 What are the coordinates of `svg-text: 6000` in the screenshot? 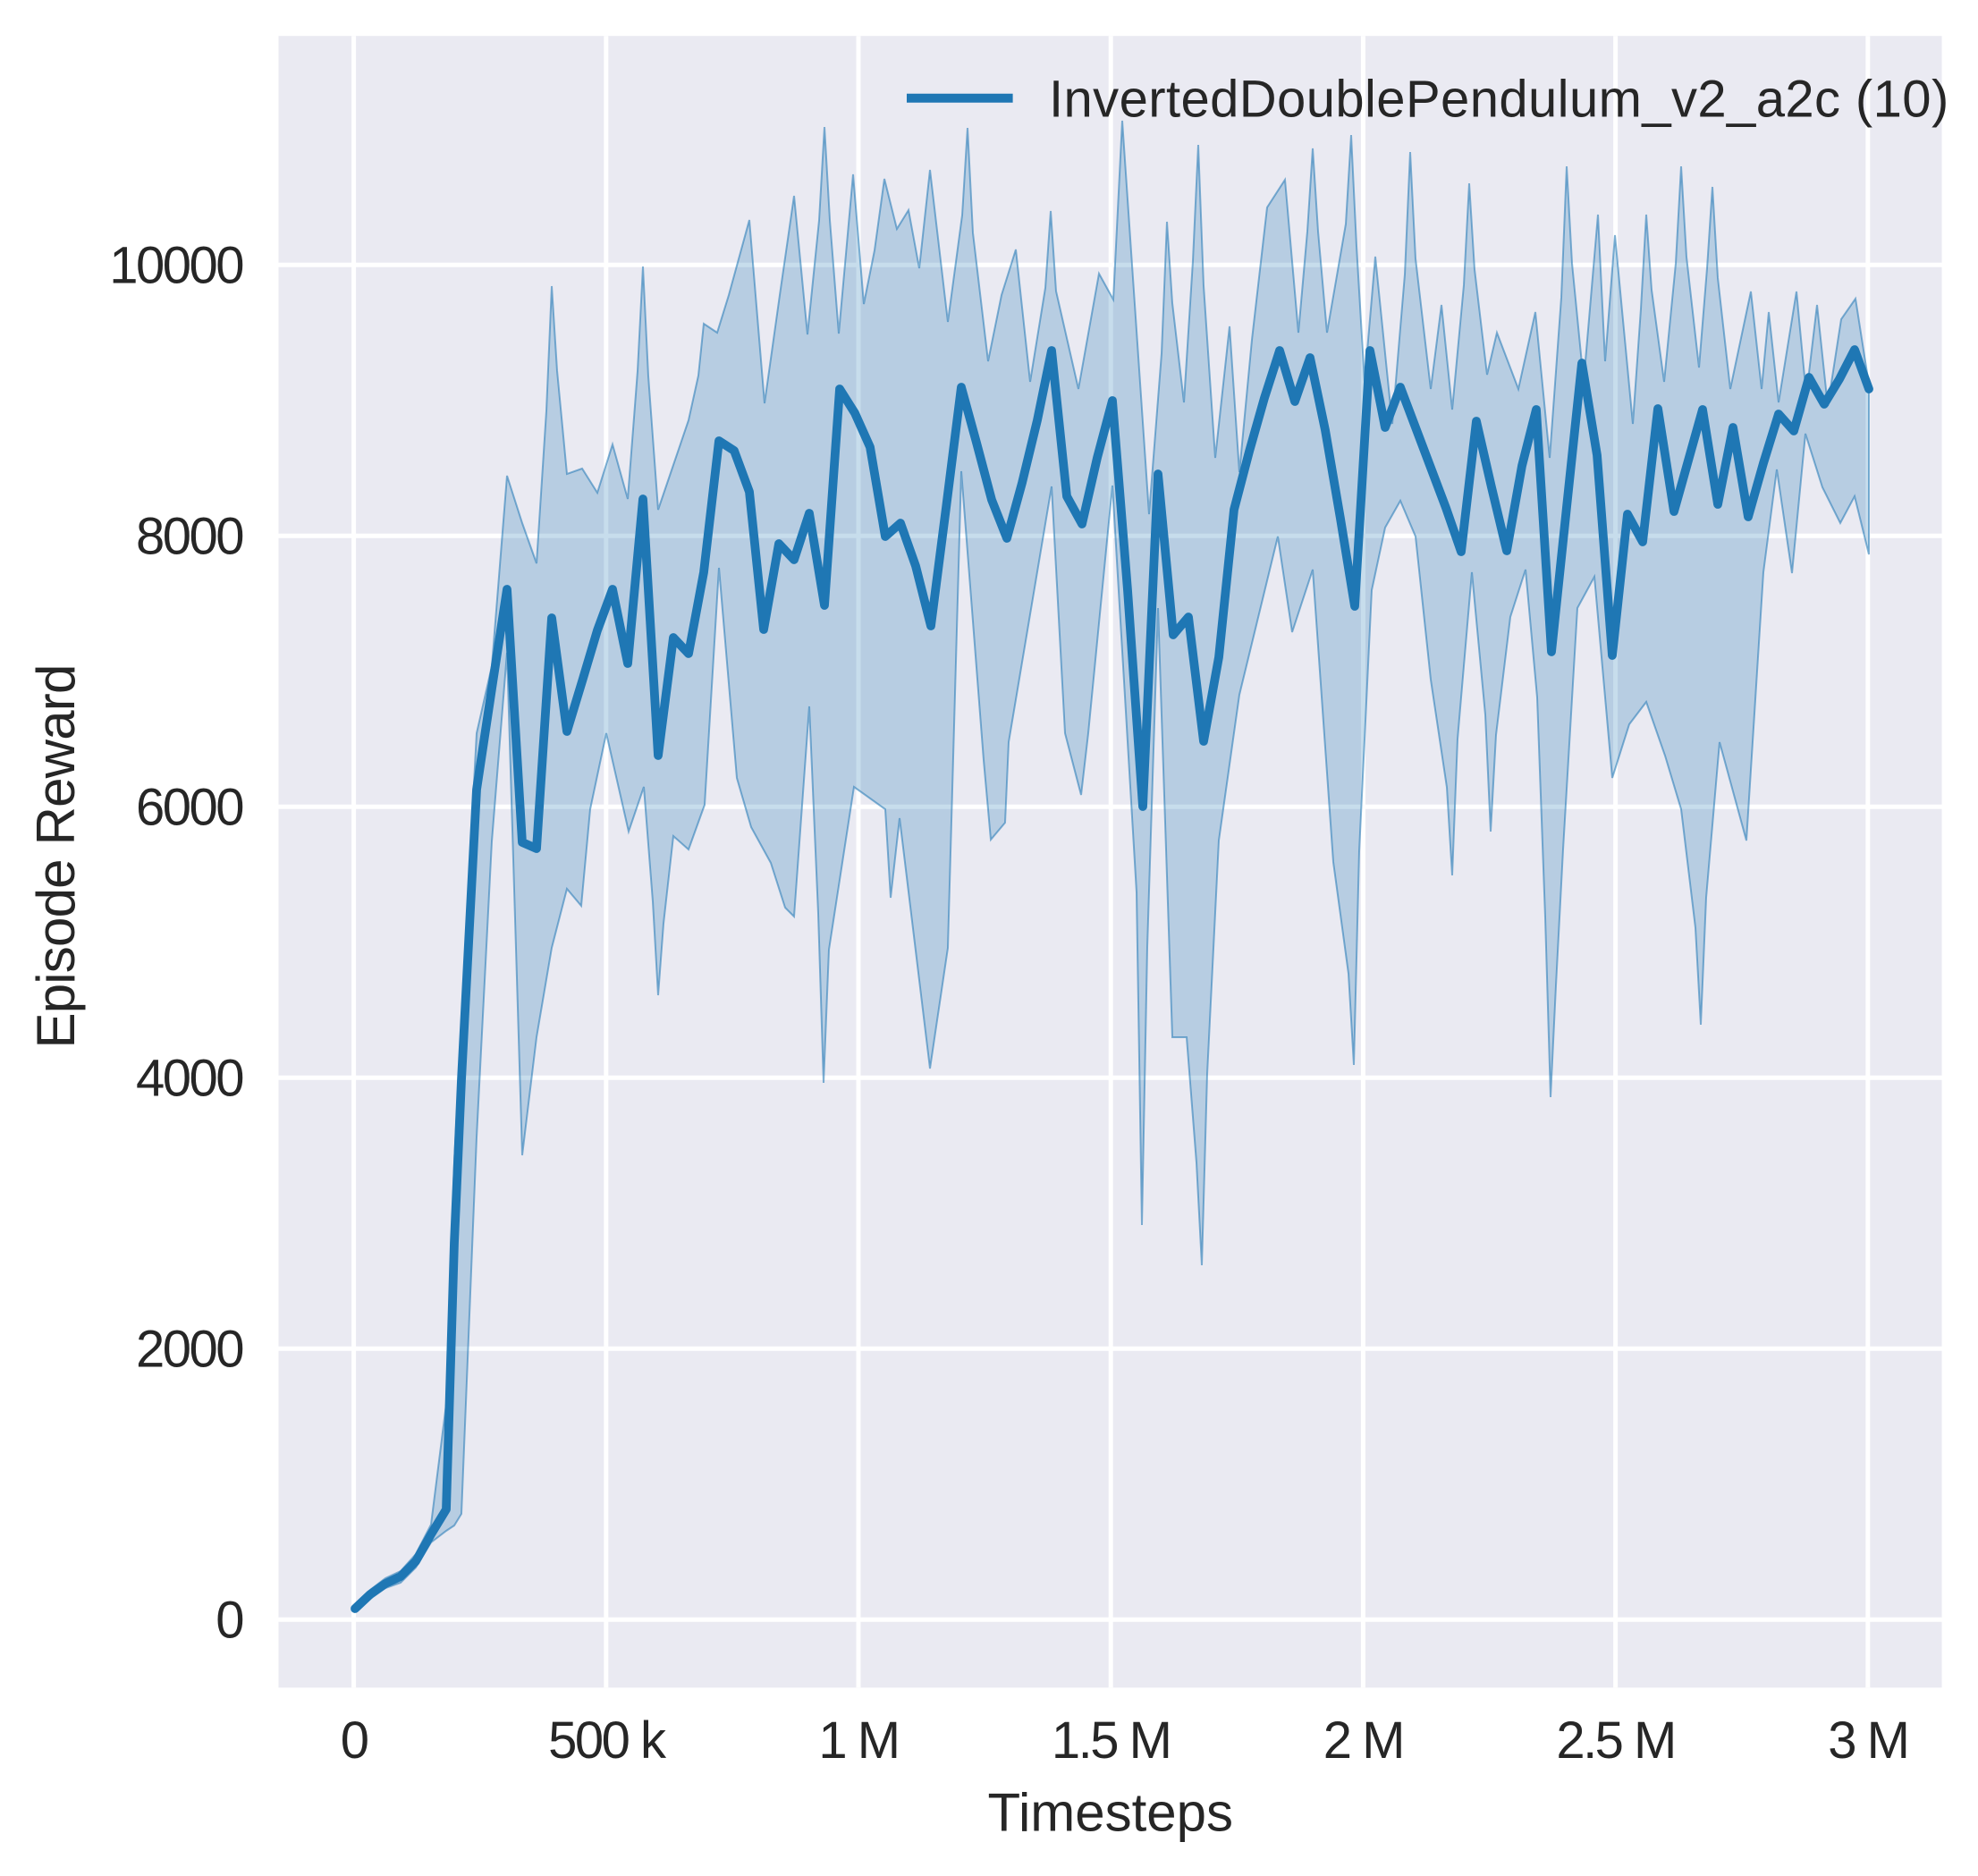 It's located at (189, 807).